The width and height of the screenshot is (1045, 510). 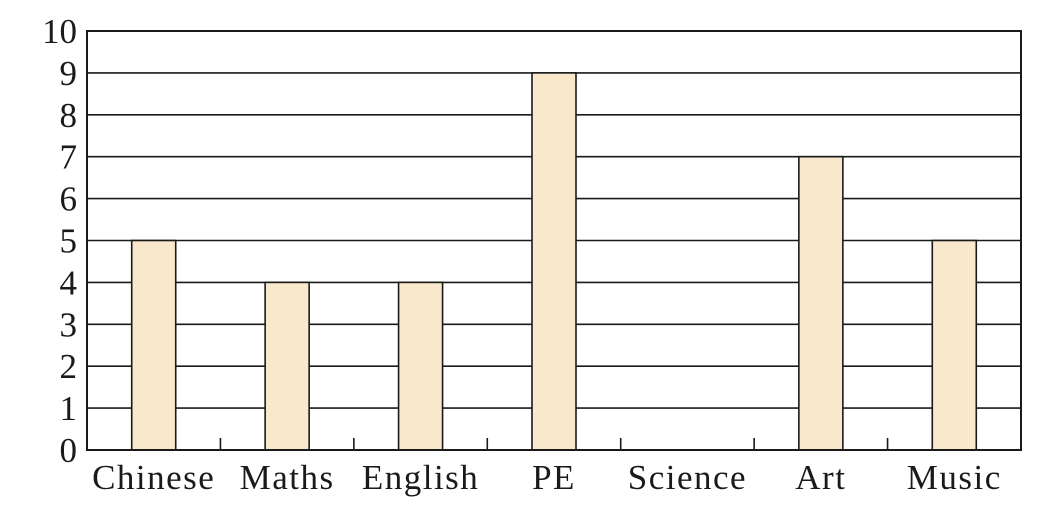 I want to click on bar-english, so click(x=420, y=366).